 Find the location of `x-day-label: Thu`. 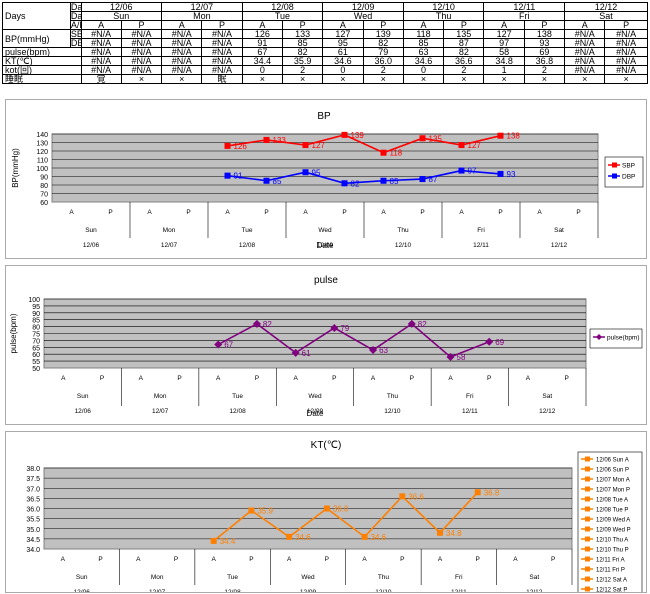

x-day-label: Thu is located at coordinates (384, 577).